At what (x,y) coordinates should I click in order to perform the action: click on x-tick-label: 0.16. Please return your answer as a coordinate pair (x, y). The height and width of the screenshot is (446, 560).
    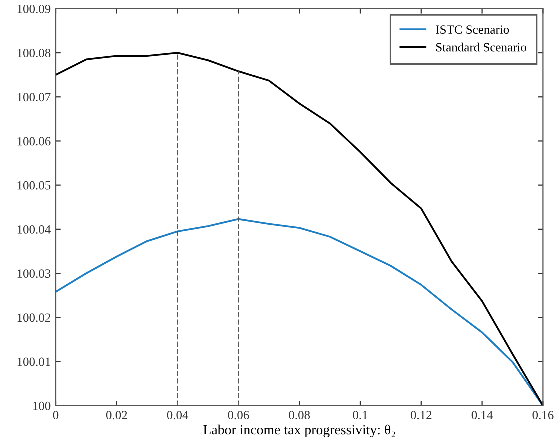
    Looking at the image, I should click on (543, 415).